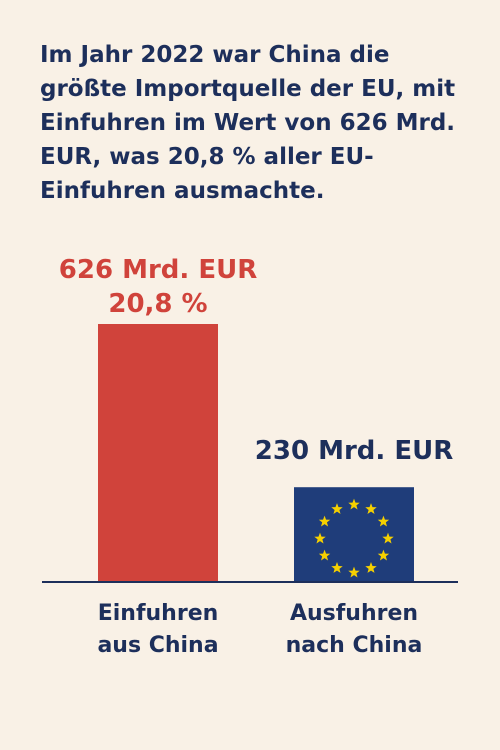 The image size is (500, 750). Describe the element at coordinates (182, 191) in the screenshot. I see `headline-line-5: Einfuhren ausmachte.` at that location.